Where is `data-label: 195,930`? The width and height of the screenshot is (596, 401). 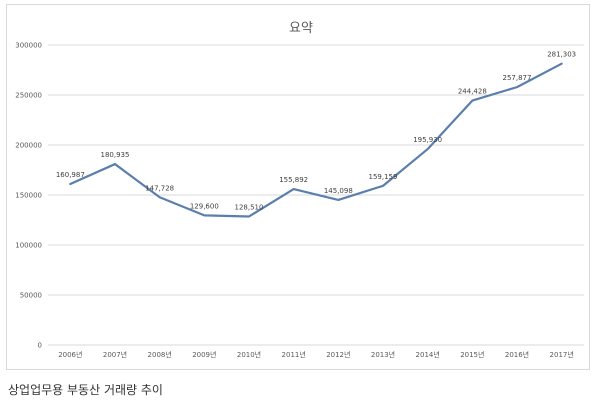 data-label: 195,930 is located at coordinates (427, 140).